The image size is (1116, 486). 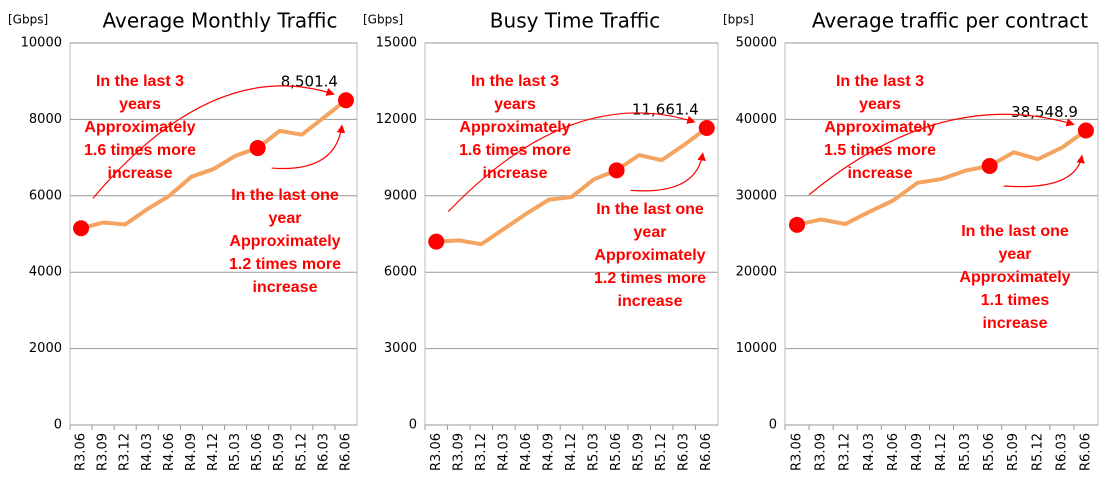 What do you see at coordinates (1015, 300) in the screenshot?
I see `annotation: 1.1 times` at bounding box center [1015, 300].